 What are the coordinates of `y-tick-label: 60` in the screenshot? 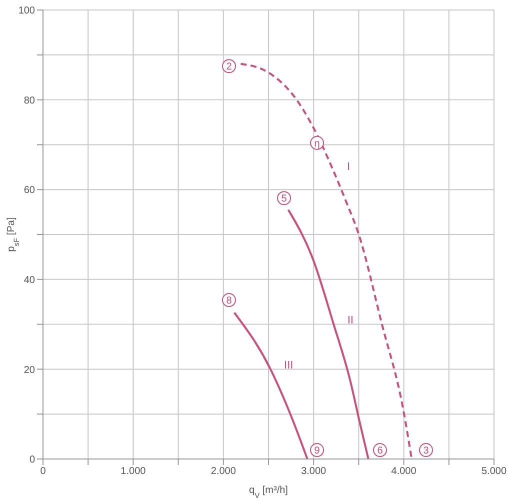 It's located at (30, 190).